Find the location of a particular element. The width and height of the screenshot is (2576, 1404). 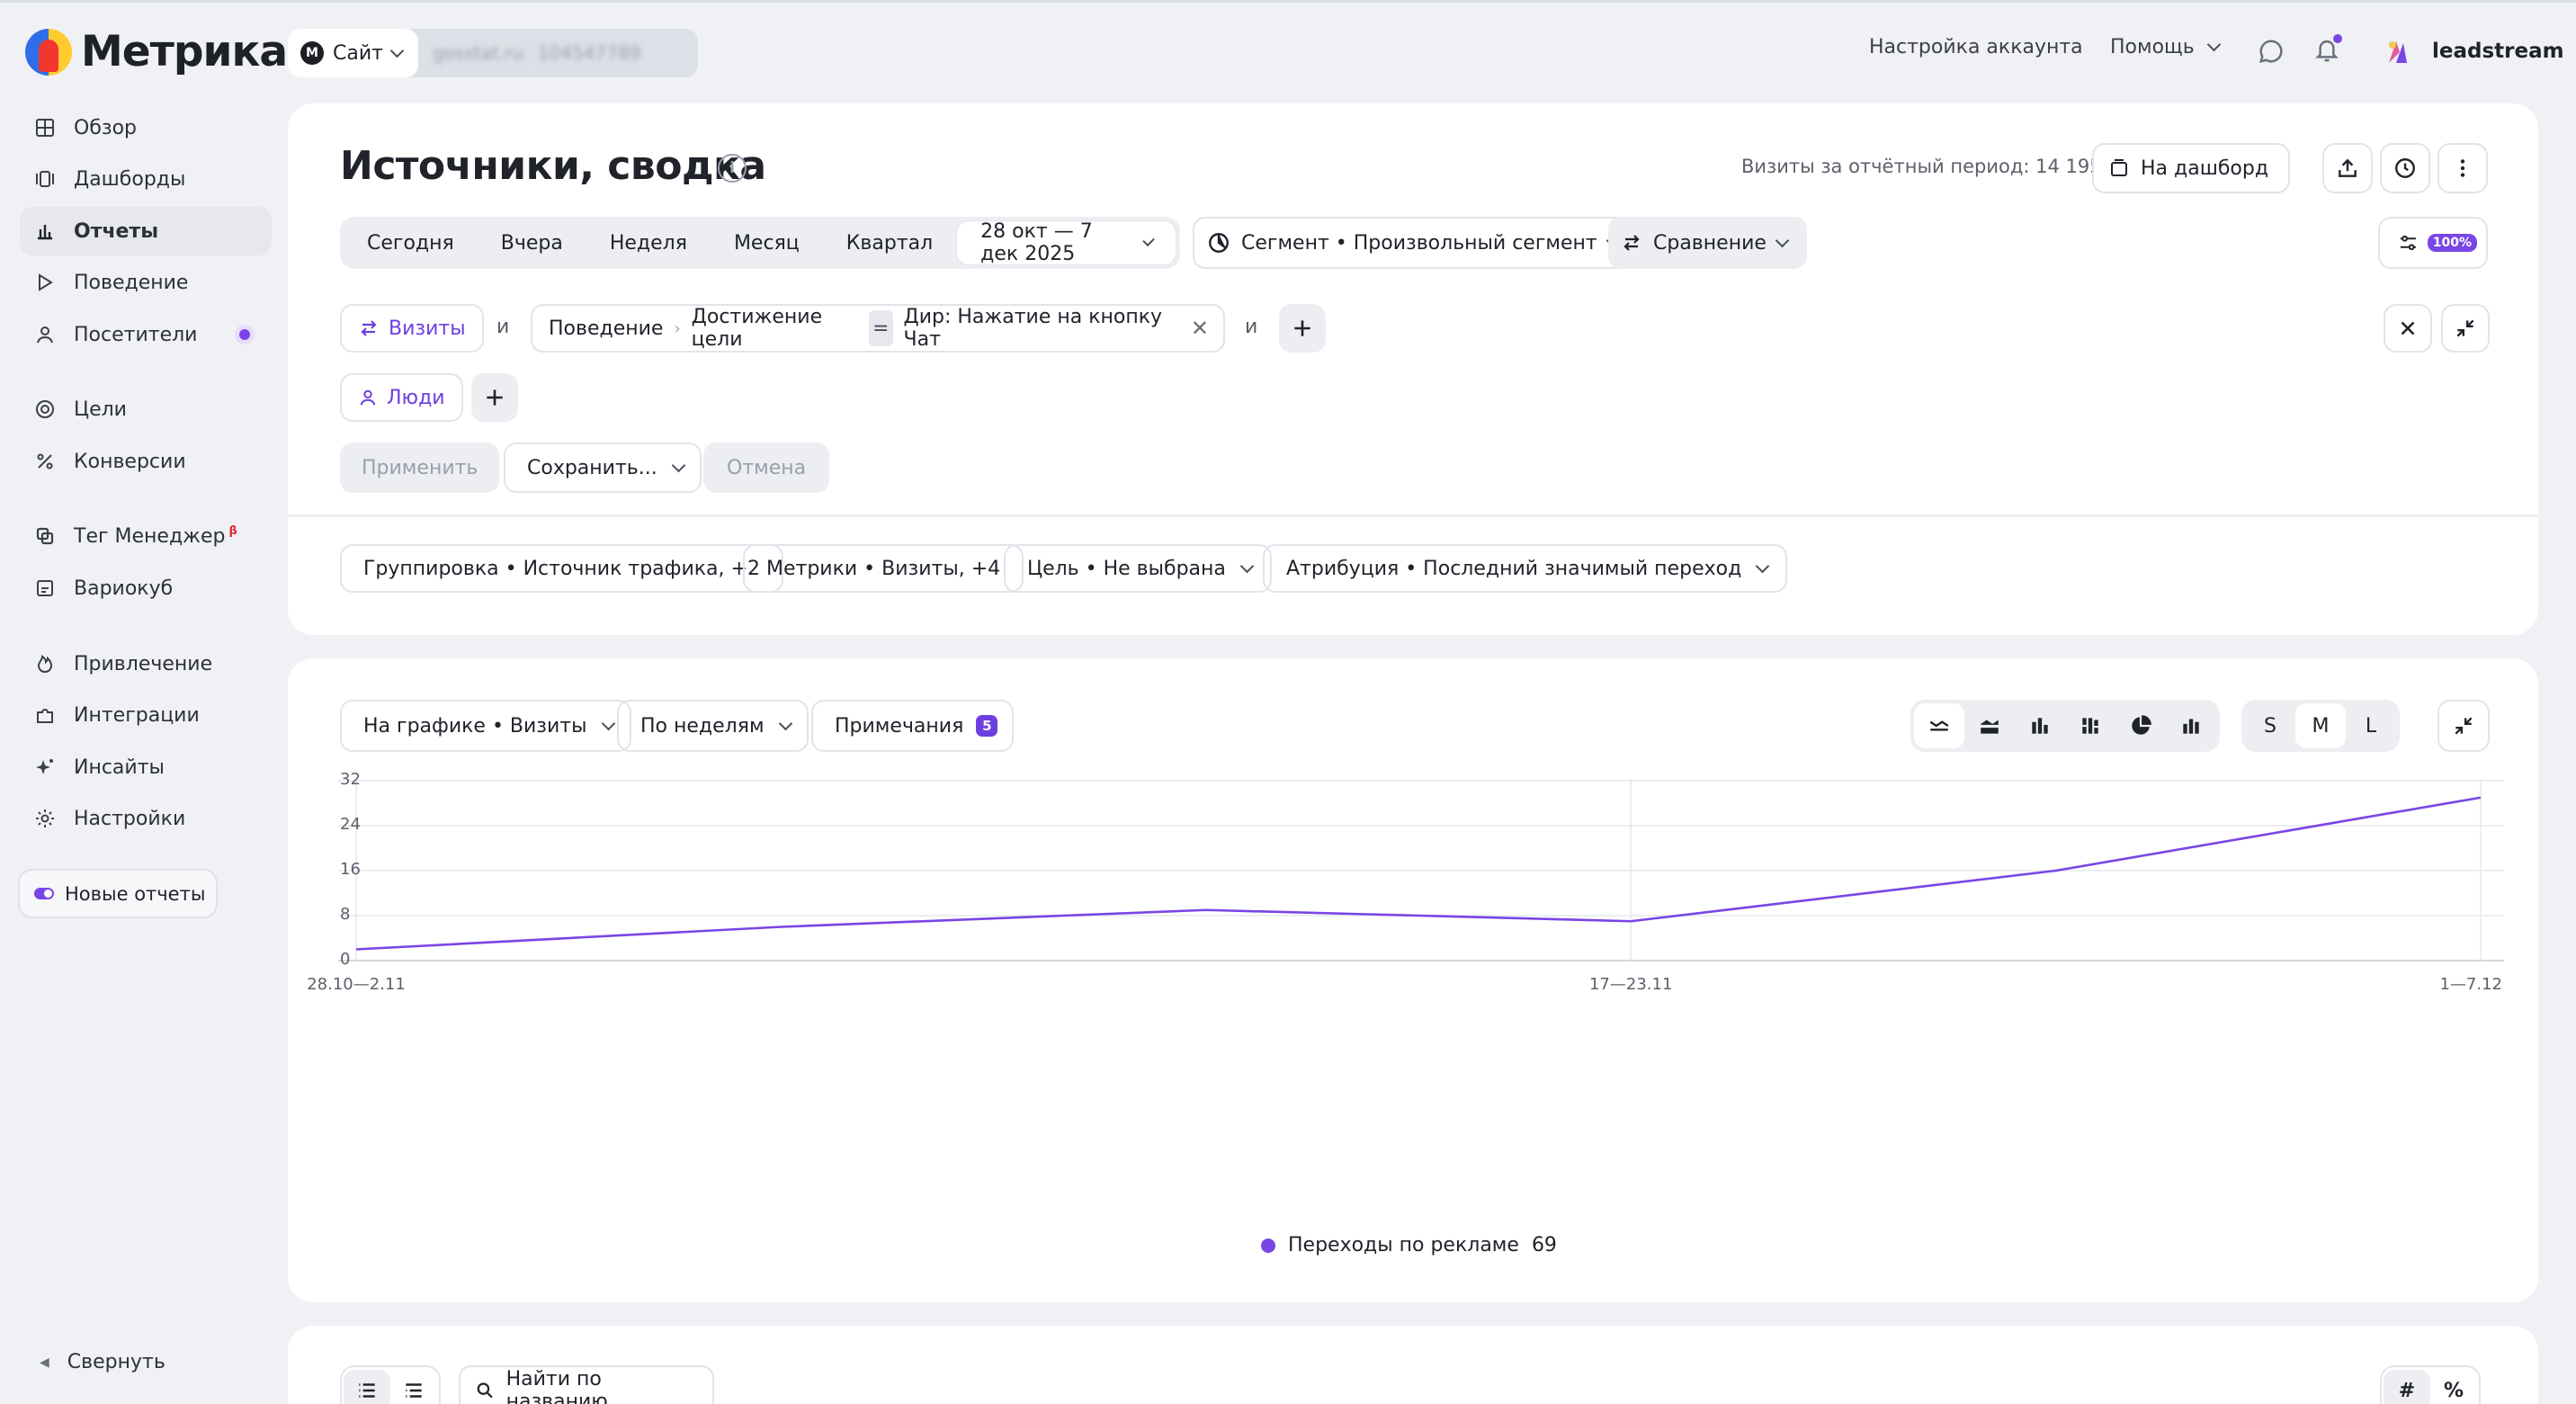

apply-button: Применить is located at coordinates (420, 468).